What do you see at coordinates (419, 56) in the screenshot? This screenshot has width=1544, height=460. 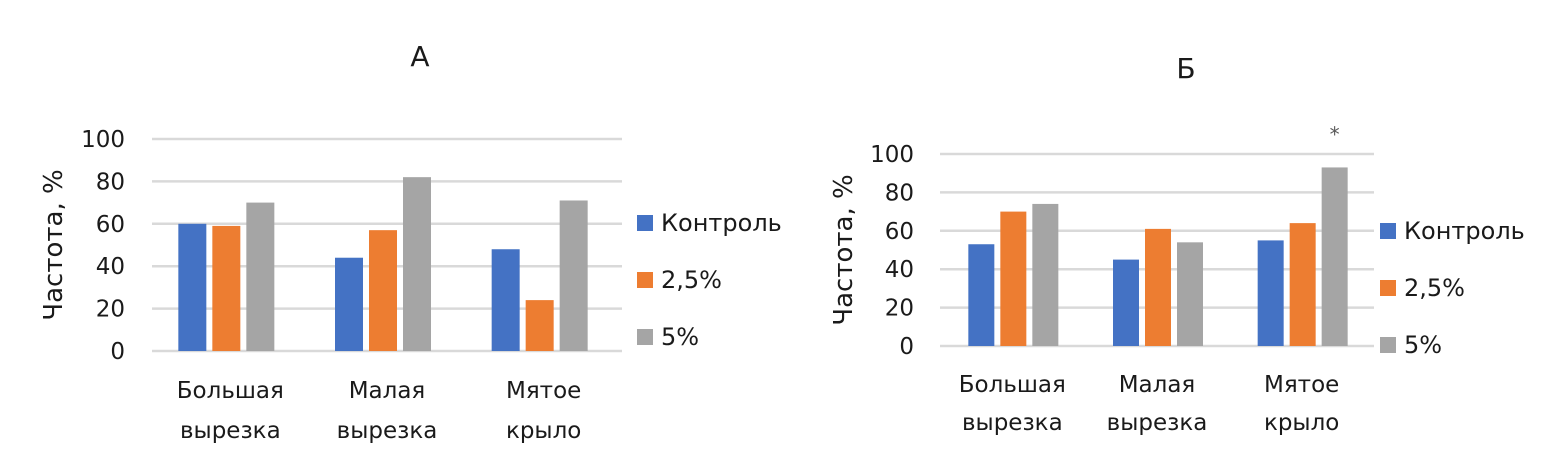 I see `chart-title: А` at bounding box center [419, 56].